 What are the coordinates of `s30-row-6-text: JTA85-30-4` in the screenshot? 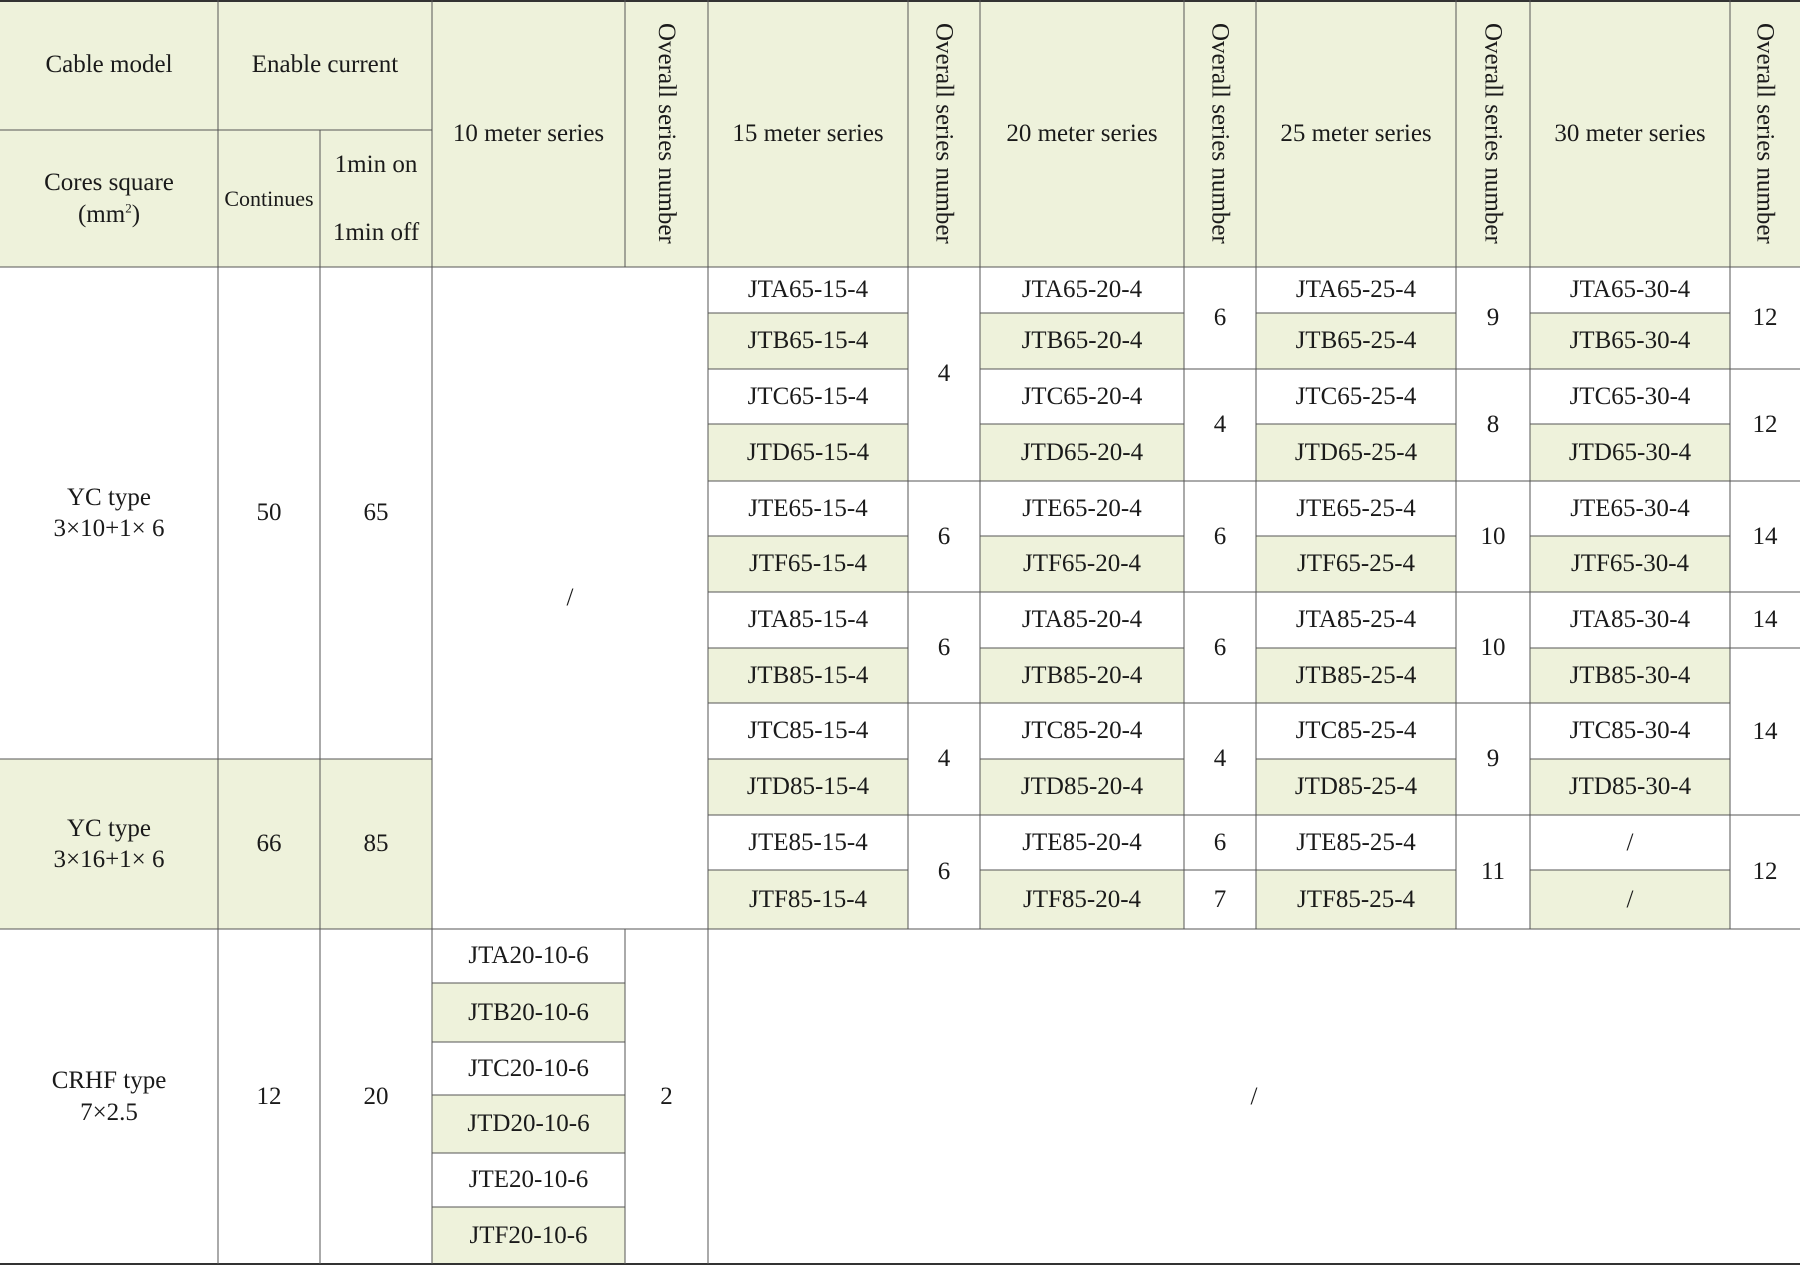 It's located at (1630, 620).